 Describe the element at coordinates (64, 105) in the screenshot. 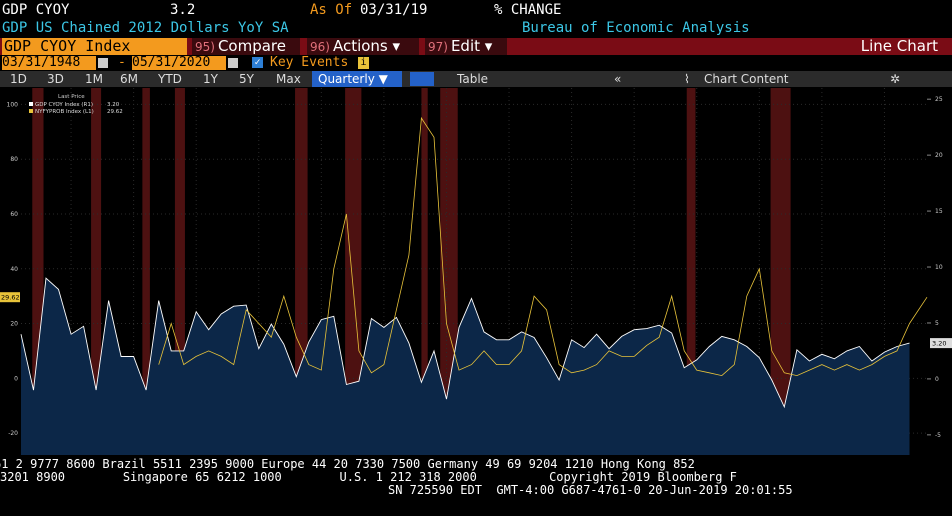

I see `legend-label: GDP CYOY Index (R1)` at that location.